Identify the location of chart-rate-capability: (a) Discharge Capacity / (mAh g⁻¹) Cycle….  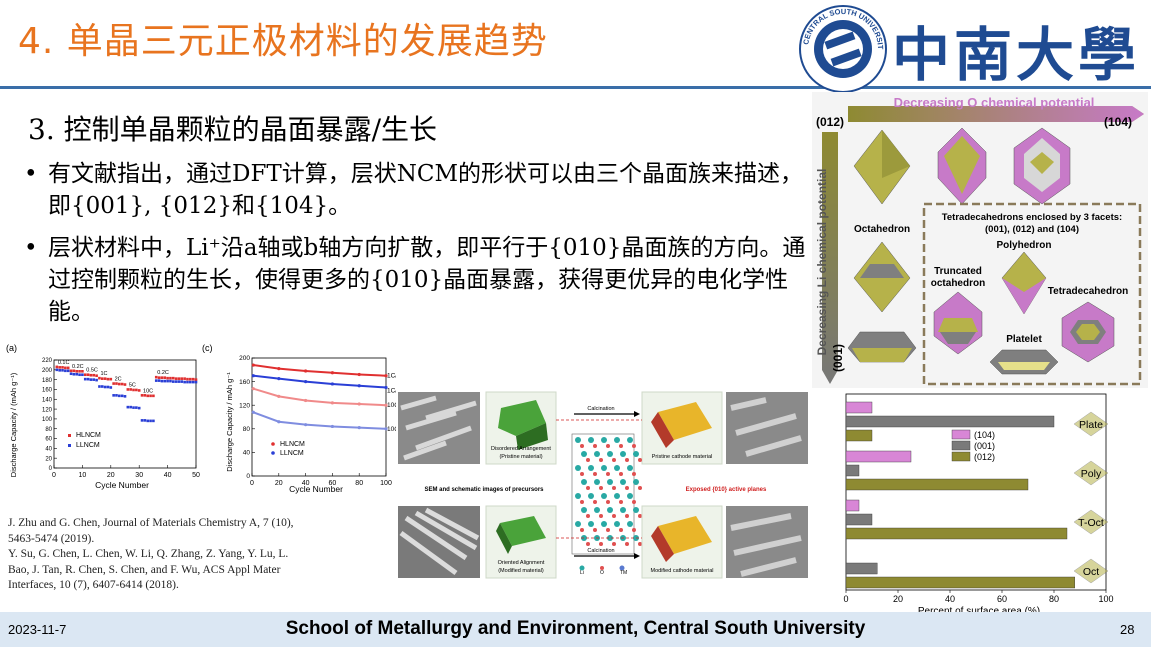
(103, 416).